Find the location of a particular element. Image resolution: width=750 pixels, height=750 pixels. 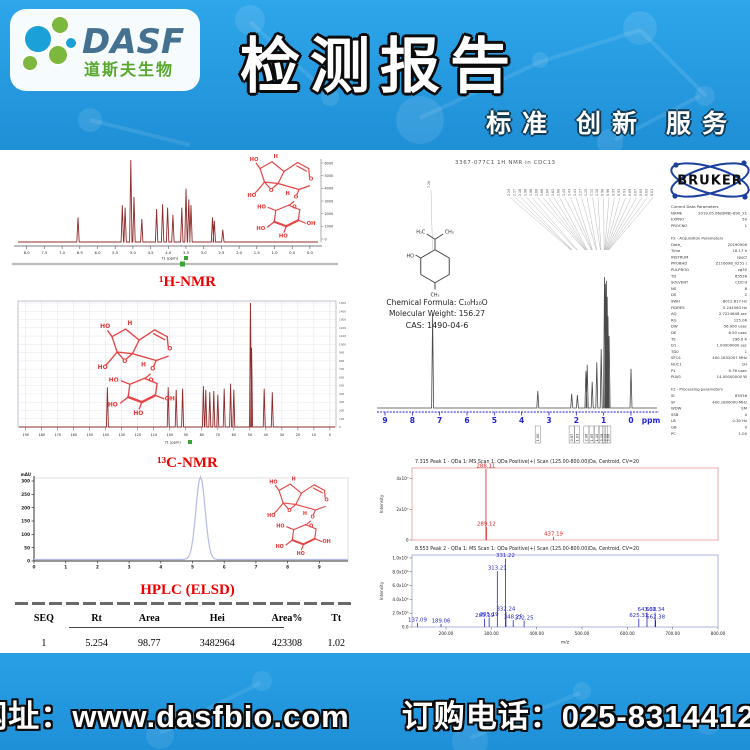

svg-text: 900 is located at coordinates (342, 353).